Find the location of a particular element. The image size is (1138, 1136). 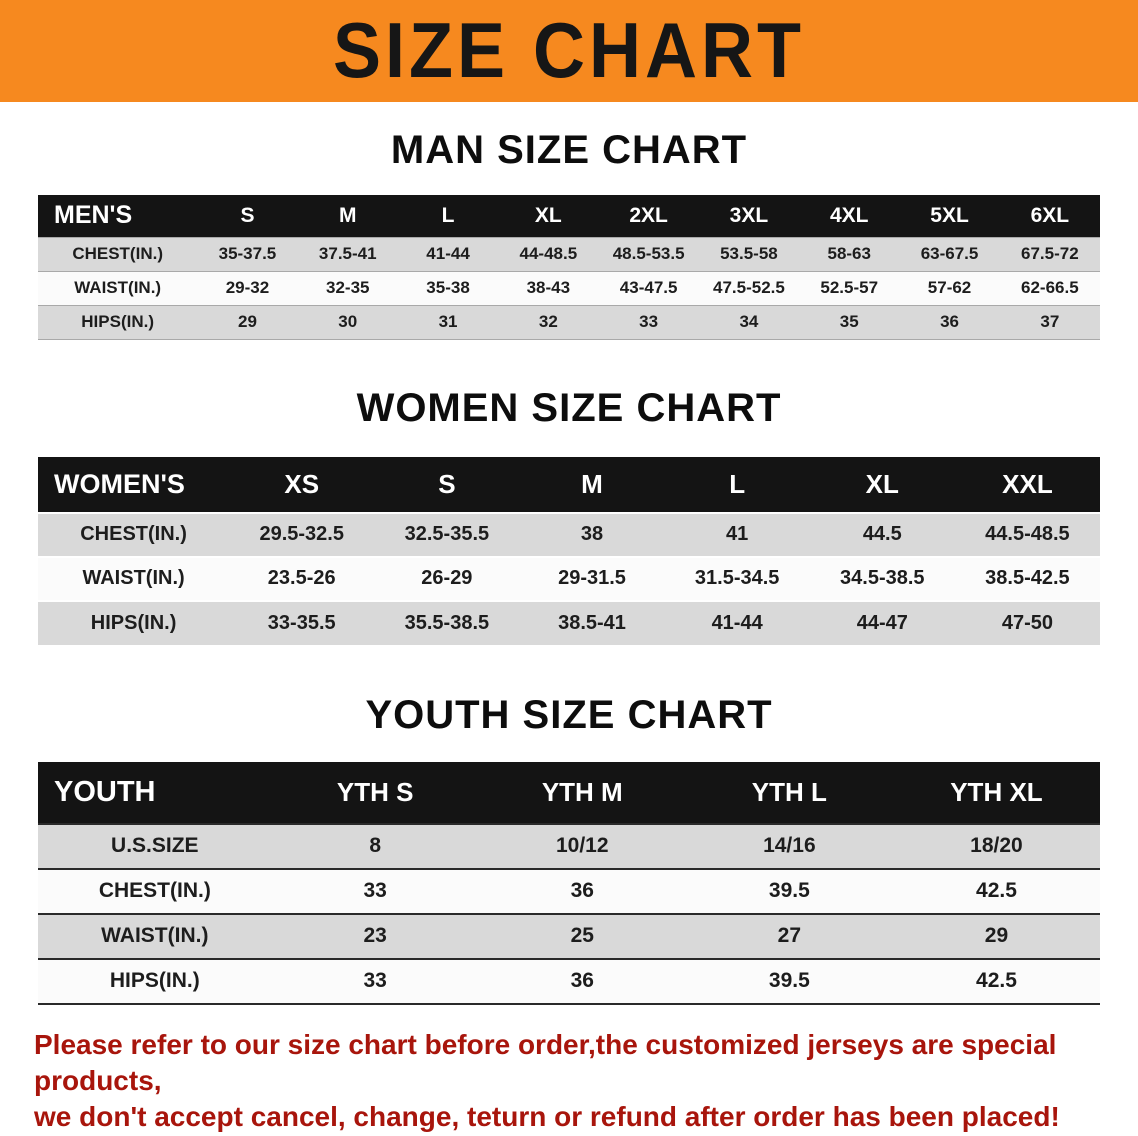

table-cell: 26-29 is located at coordinates (447, 578).